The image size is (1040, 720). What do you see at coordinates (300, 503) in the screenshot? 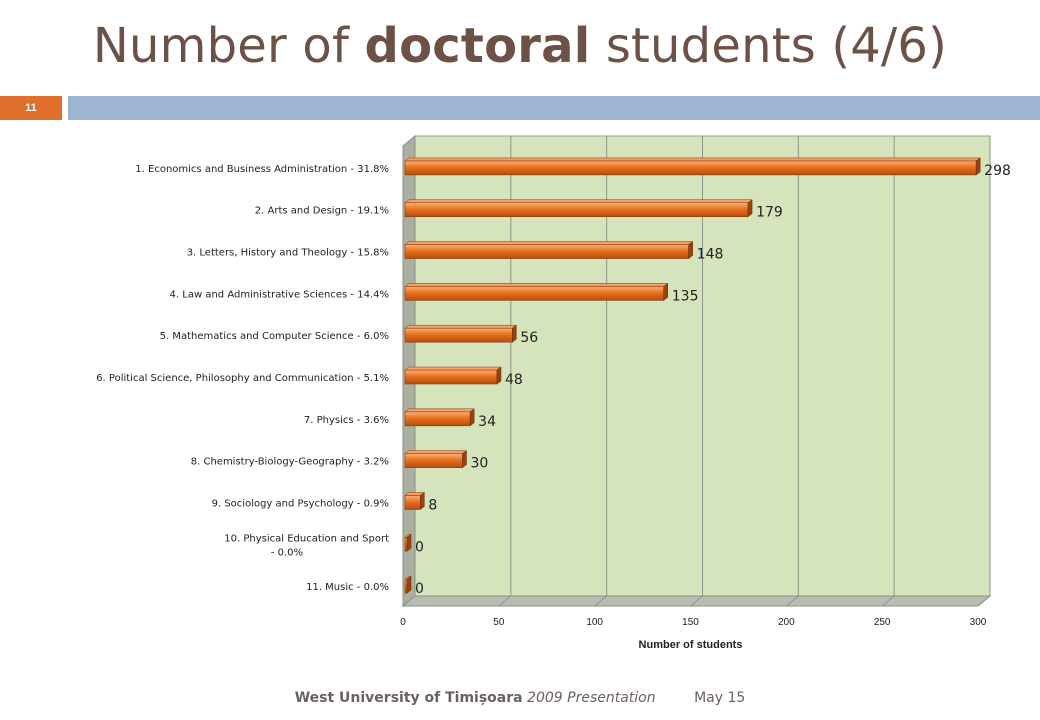
I see `category-label: 9. Sociology and Psychology - 0.9%` at bounding box center [300, 503].